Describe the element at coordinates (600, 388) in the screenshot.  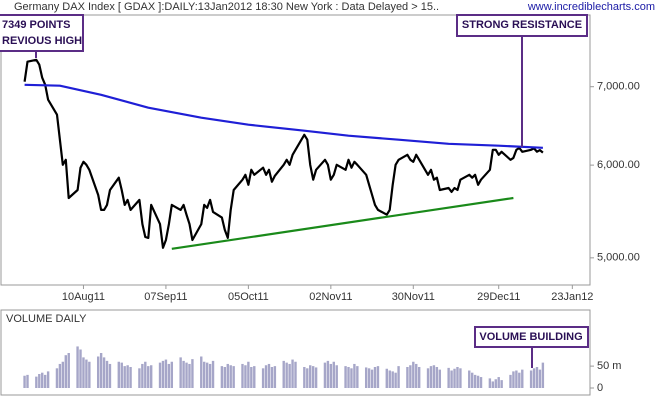
I see `y-tick-label: 0` at that location.